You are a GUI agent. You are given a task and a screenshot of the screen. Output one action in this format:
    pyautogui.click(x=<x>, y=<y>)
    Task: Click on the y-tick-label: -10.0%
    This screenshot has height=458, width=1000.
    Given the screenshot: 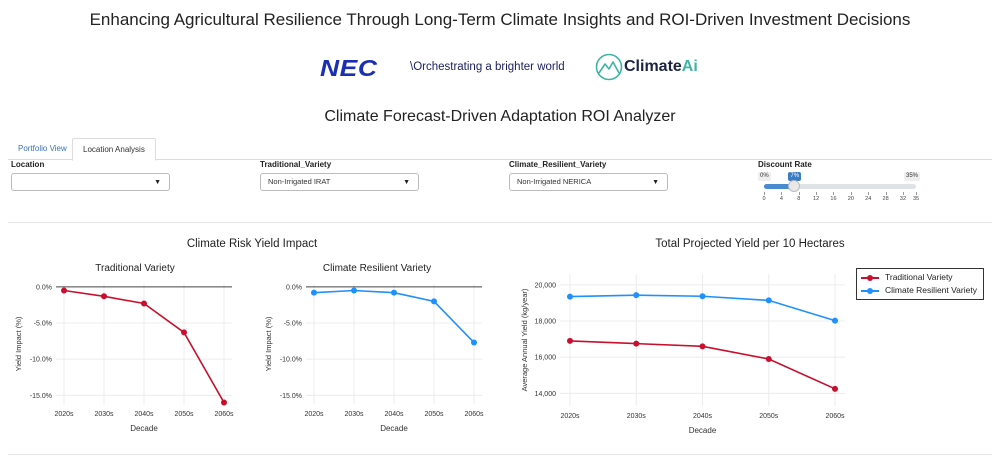 What is the action you would take?
    pyautogui.click(x=41, y=360)
    